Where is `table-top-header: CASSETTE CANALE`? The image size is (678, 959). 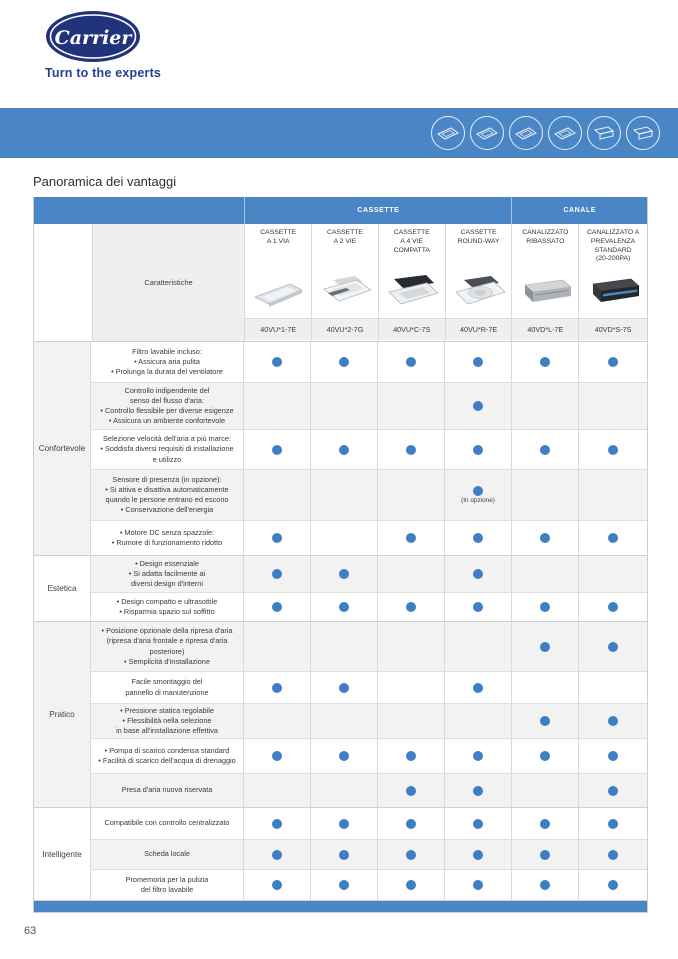 table-top-header: CASSETTE CANALE is located at coordinates (340, 210).